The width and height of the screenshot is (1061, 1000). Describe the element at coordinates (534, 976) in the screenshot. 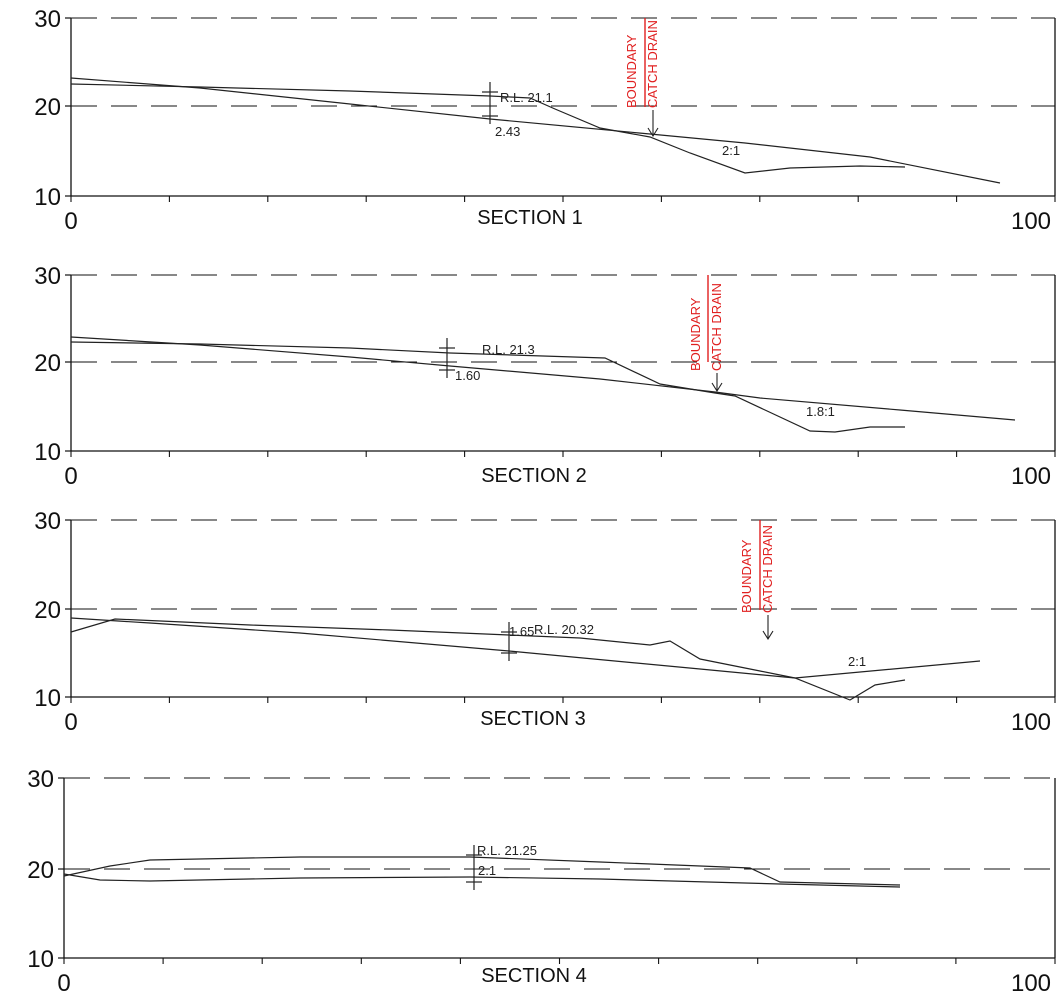

I see `section-title: SECTION 4` at that location.